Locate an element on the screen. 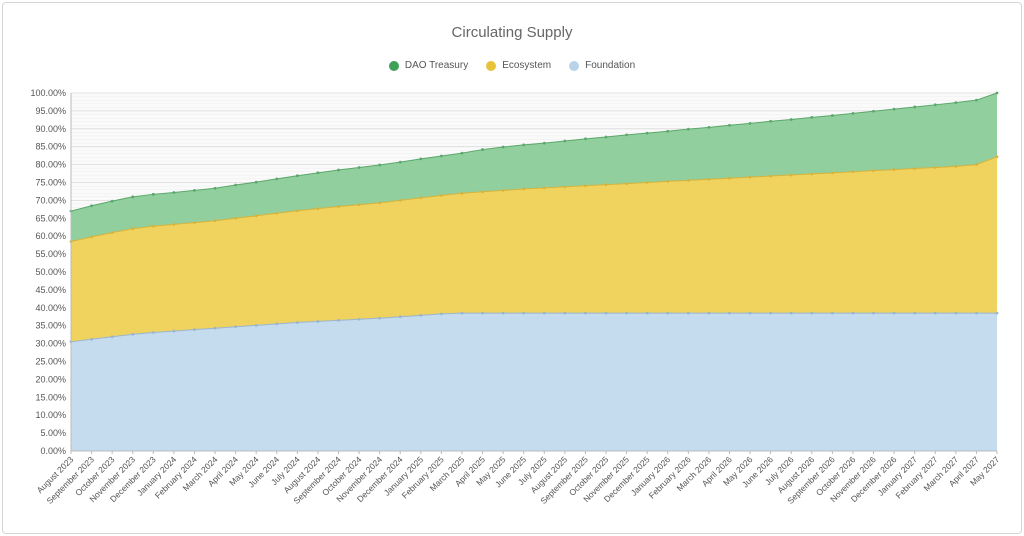 The image size is (1024, 536). y-tick-label: 35.00% is located at coordinates (50, 326).